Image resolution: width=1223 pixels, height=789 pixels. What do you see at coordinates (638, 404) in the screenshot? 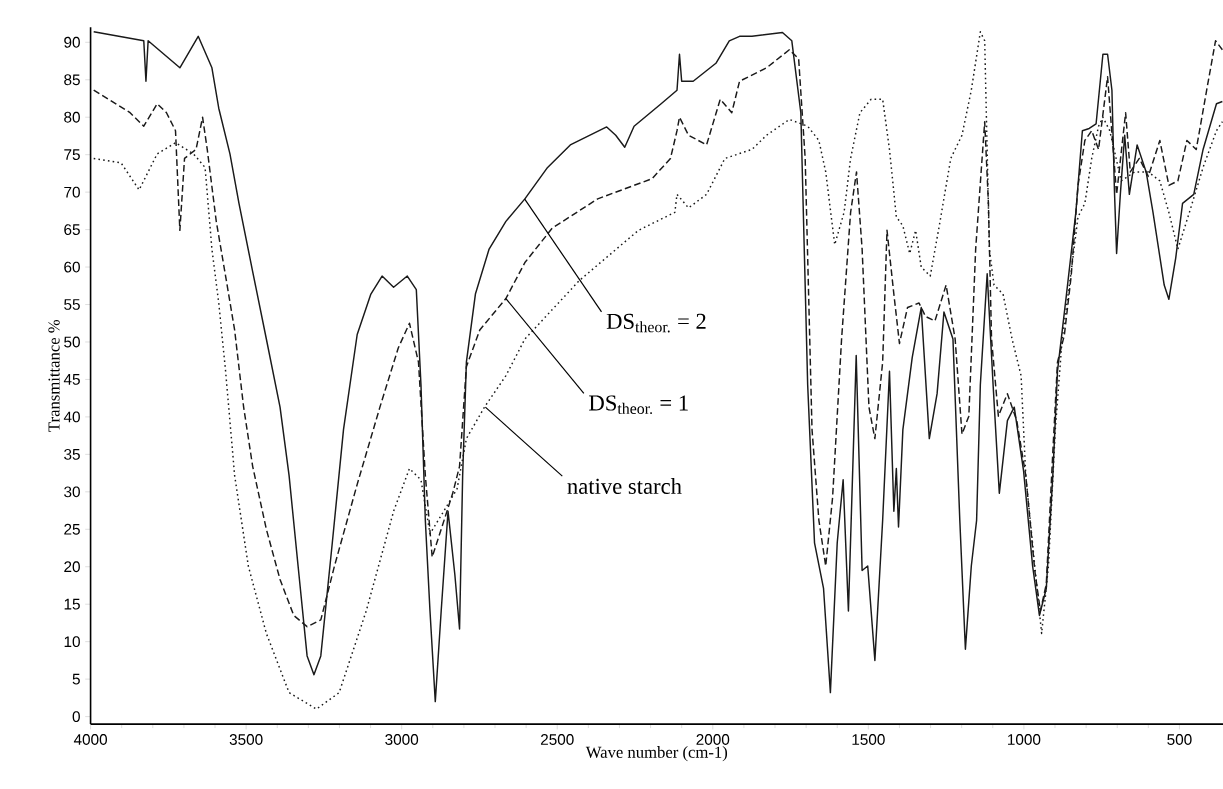
I see `annotation: DS$_{theor.}$ = 1` at bounding box center [638, 404].